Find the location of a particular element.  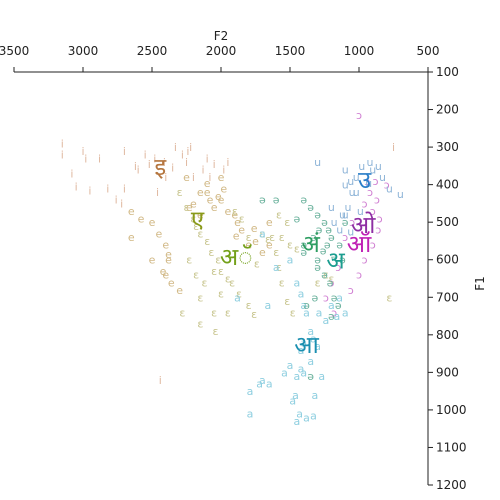

vowel-label: अ is located at coordinates (335, 261).